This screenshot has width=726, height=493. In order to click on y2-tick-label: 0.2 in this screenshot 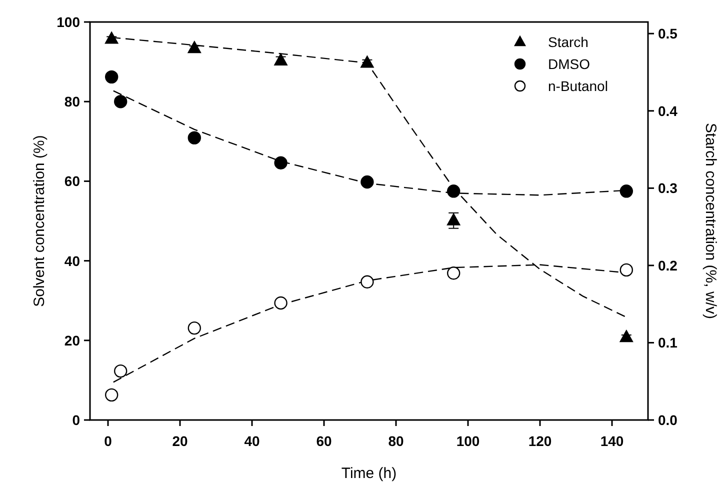, I will do `click(668, 265)`.